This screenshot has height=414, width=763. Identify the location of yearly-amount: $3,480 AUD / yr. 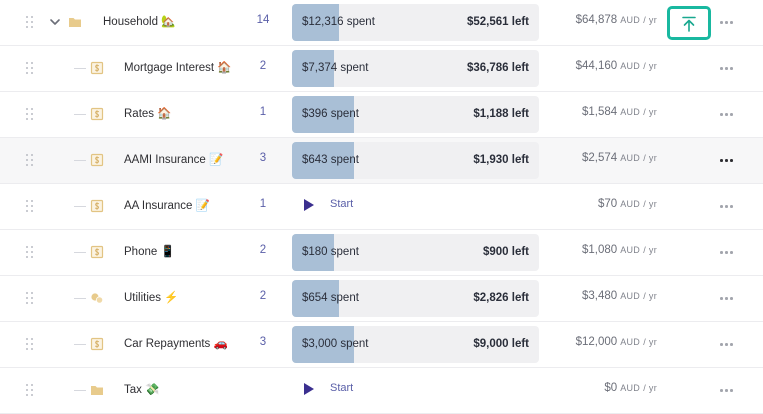
(619, 296).